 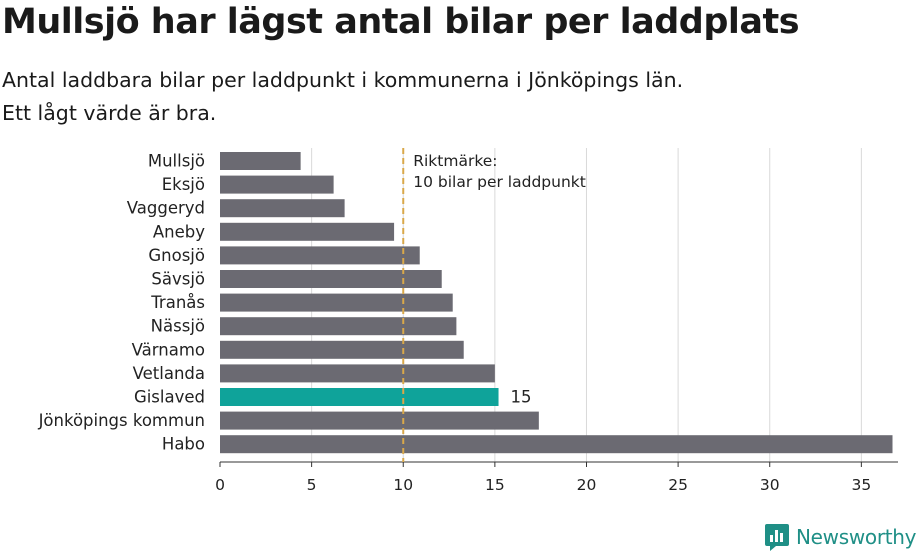 What do you see at coordinates (178, 326) in the screenshot?
I see `category-label: Nässjö` at bounding box center [178, 326].